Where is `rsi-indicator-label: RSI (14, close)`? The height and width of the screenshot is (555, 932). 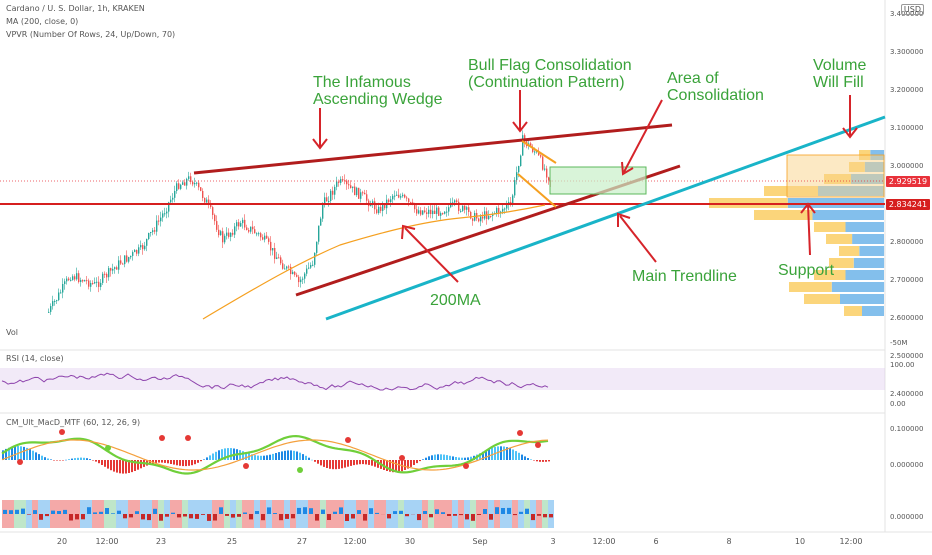
rsi-indicator-label: RSI (14, close) is located at coordinates (35, 358).